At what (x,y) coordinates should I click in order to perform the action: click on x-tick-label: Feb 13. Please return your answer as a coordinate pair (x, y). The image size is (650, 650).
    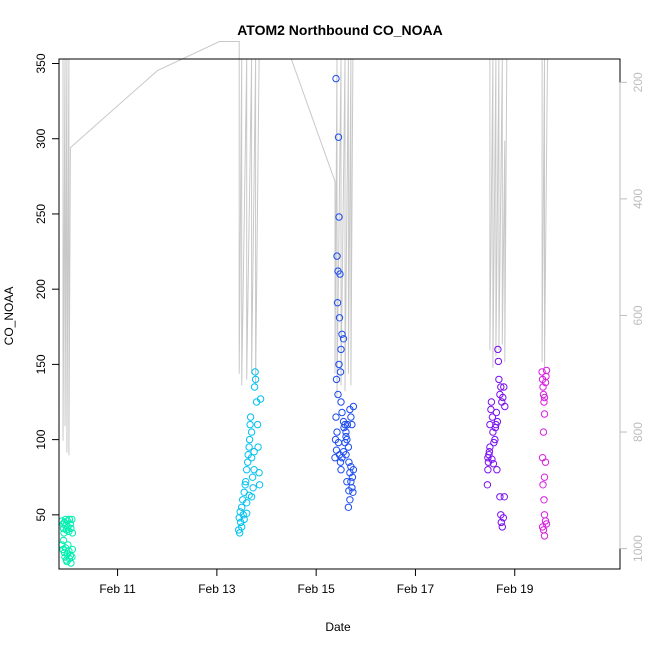
    Looking at the image, I should click on (217, 589).